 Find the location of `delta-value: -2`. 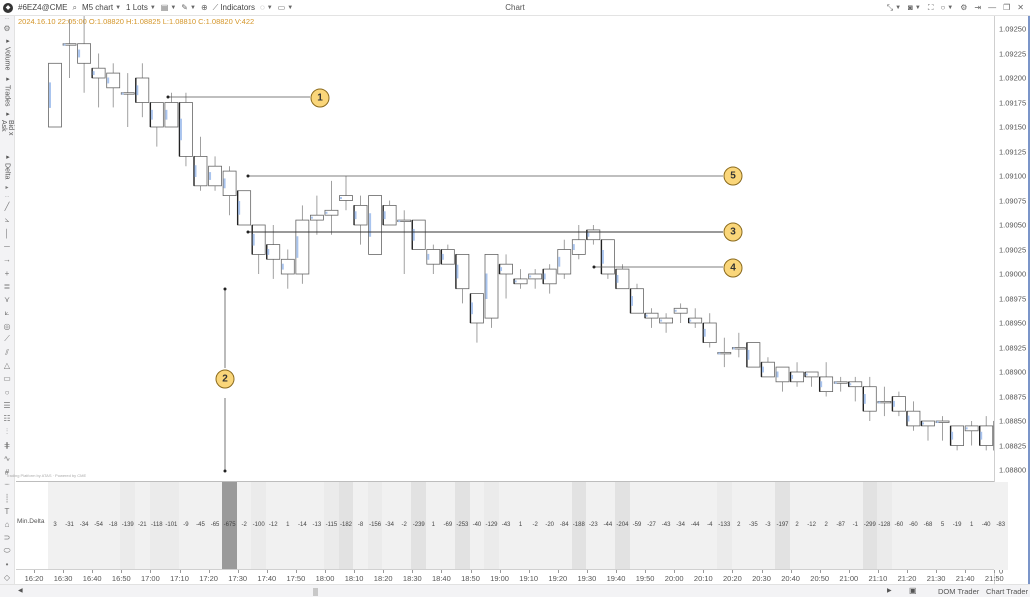

delta-value: -2 is located at coordinates (404, 525).